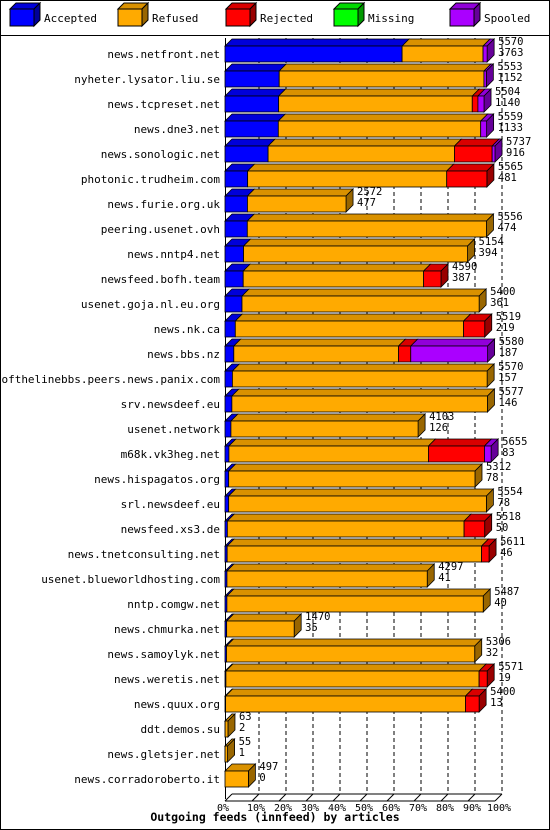 The image size is (550, 830). I want to click on legend-label: Missing, so click(391, 18).